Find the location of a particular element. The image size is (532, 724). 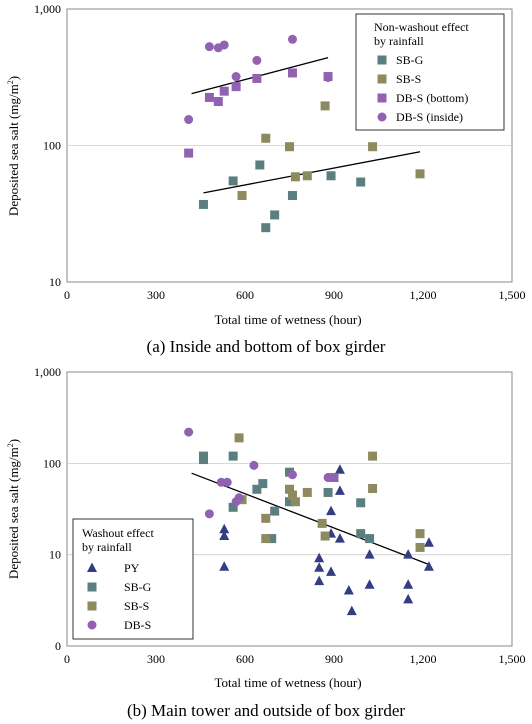

panel-b-data-marks is located at coordinates (309, 521).